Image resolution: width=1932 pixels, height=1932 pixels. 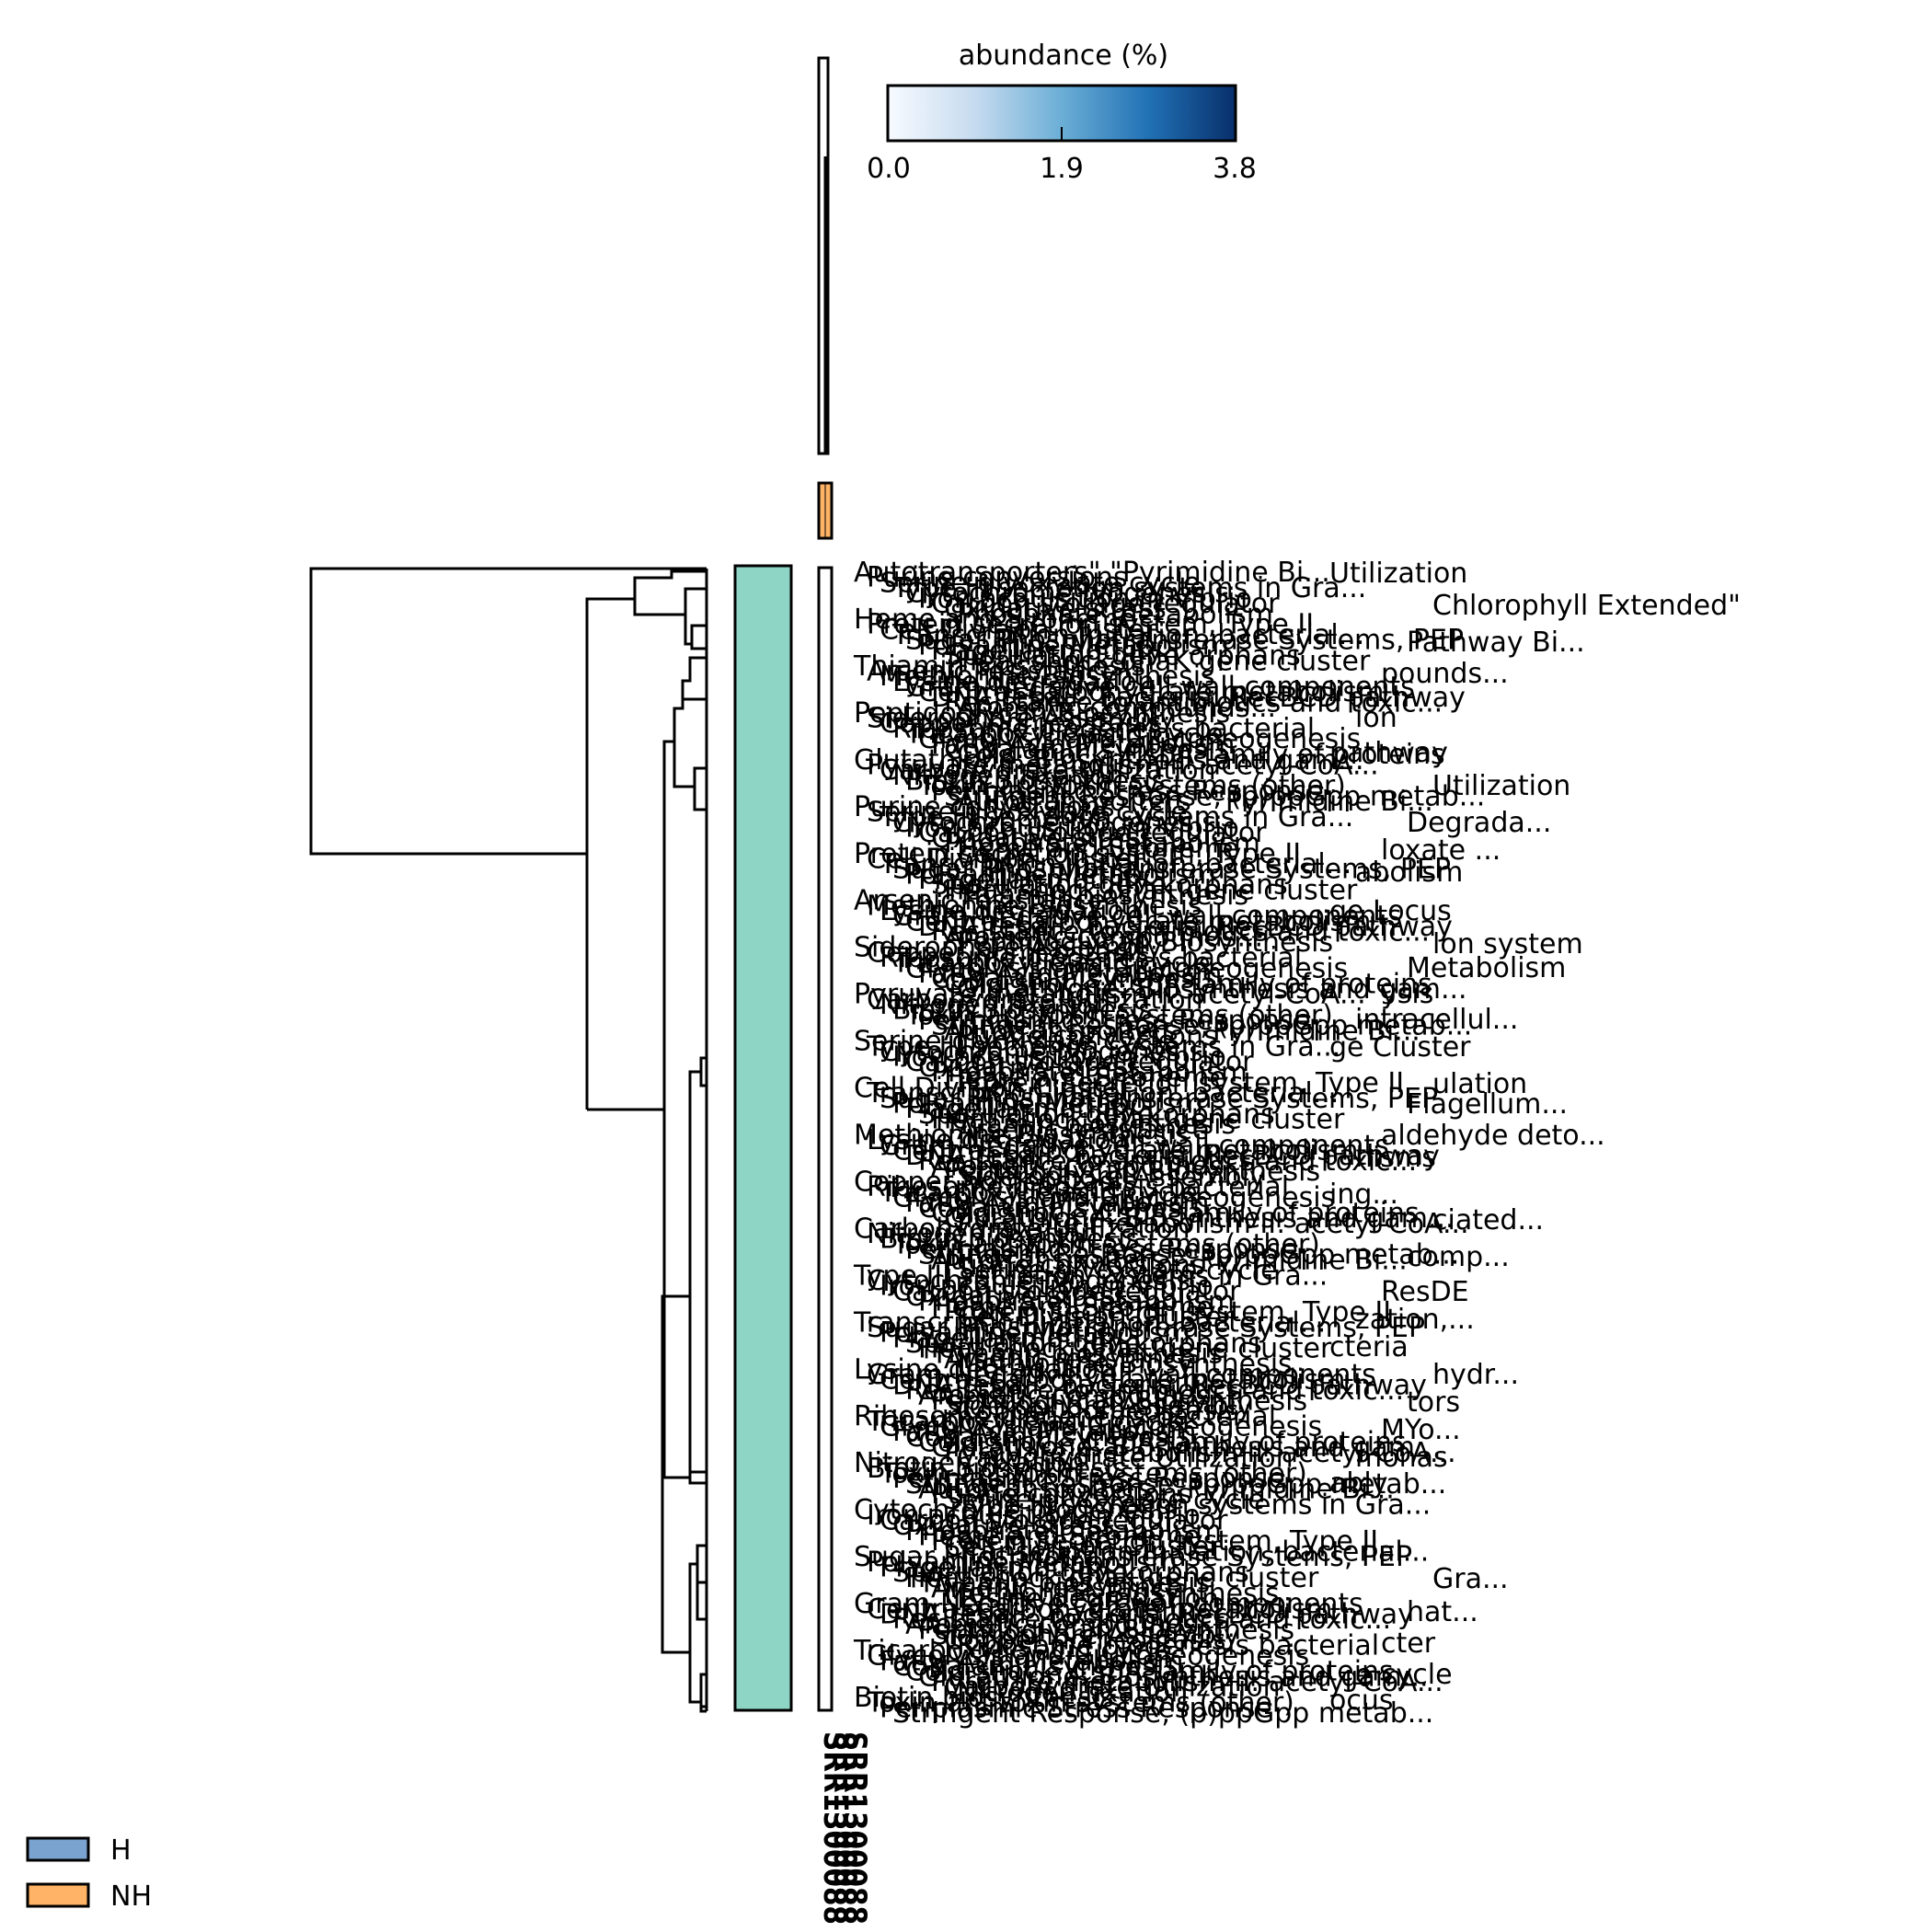 What do you see at coordinates (121, 1850) in the screenshot?
I see `legend-label-h: H` at bounding box center [121, 1850].